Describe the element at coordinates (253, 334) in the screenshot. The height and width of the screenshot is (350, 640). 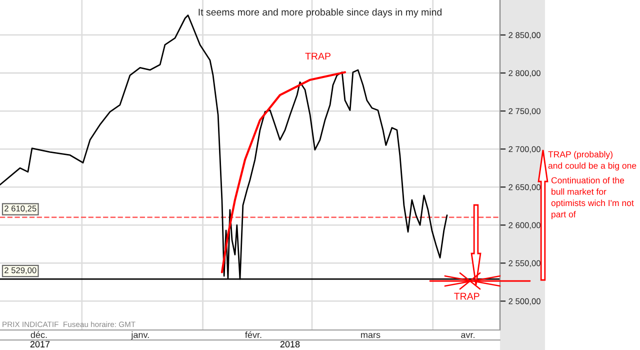
I see `x-tick-label: févr.` at that location.